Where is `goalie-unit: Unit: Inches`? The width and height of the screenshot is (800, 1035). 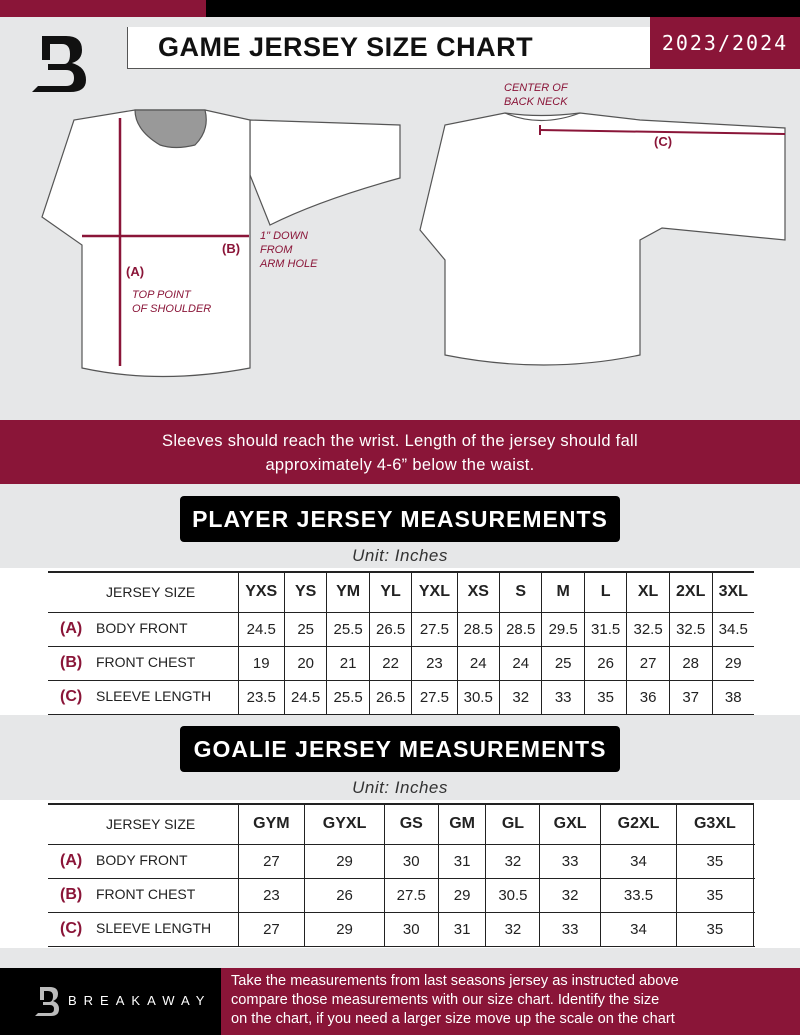
goalie-unit: Unit: Inches is located at coordinates (400, 787).